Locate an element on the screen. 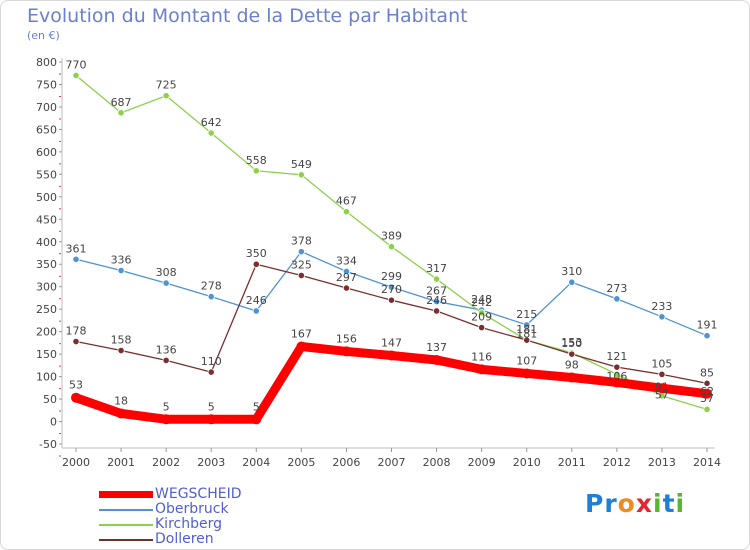  data-label: 98 is located at coordinates (572, 364).